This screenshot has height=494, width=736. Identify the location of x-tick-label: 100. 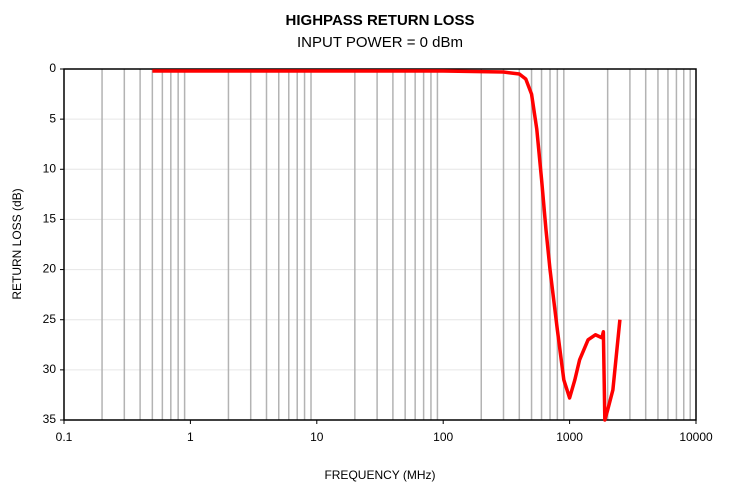
(443, 437).